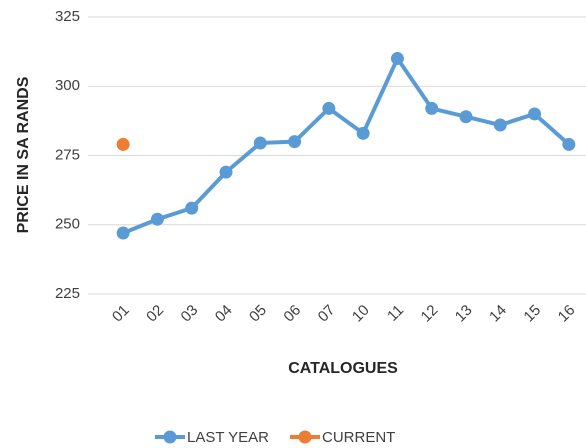  I want to click on y-tick-label: 250, so click(67, 224).